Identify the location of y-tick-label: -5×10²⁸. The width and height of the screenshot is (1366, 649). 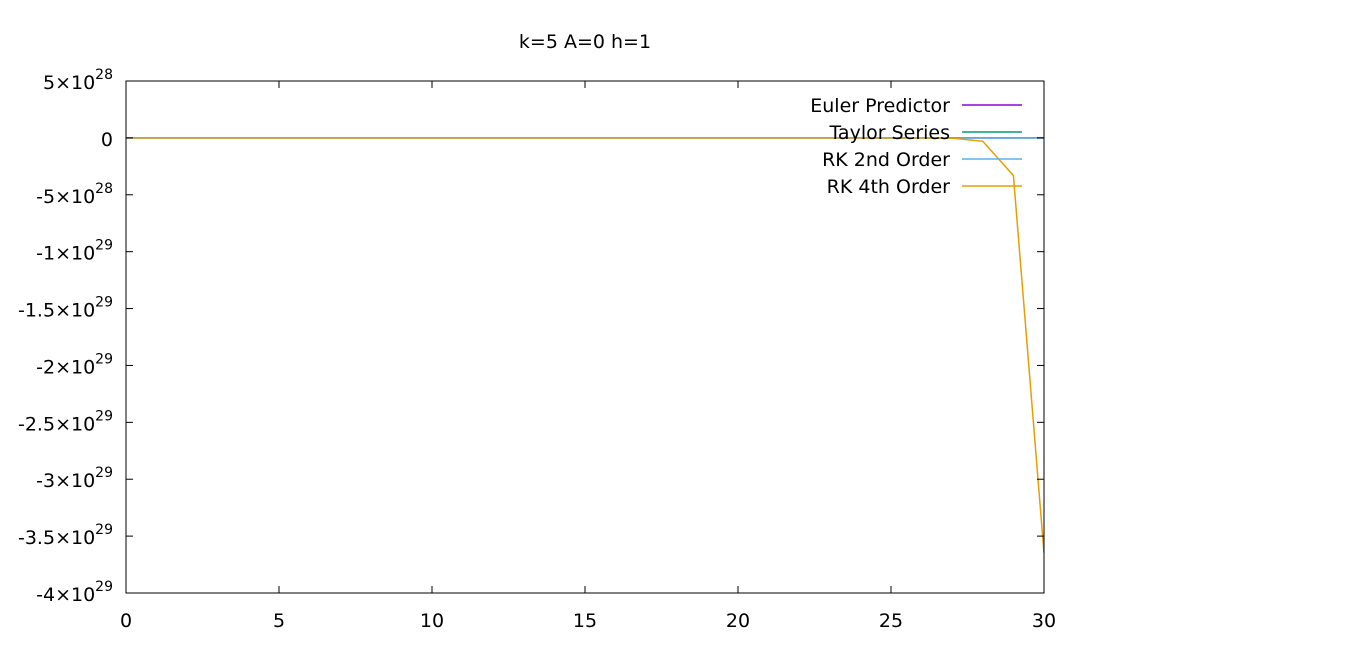
(74, 194).